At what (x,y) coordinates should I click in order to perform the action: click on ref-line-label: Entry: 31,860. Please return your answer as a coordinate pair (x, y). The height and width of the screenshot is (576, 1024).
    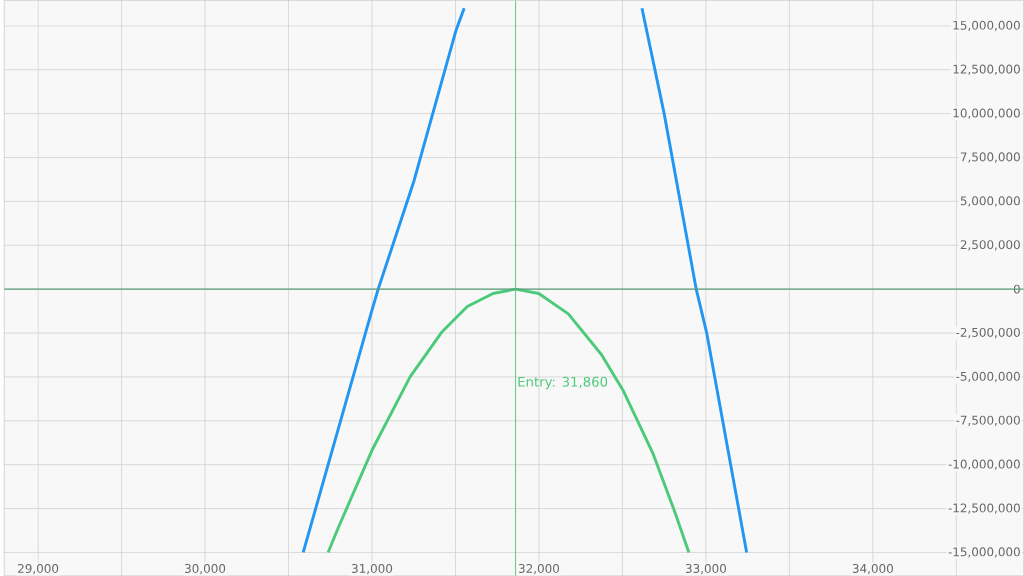
    Looking at the image, I should click on (563, 383).